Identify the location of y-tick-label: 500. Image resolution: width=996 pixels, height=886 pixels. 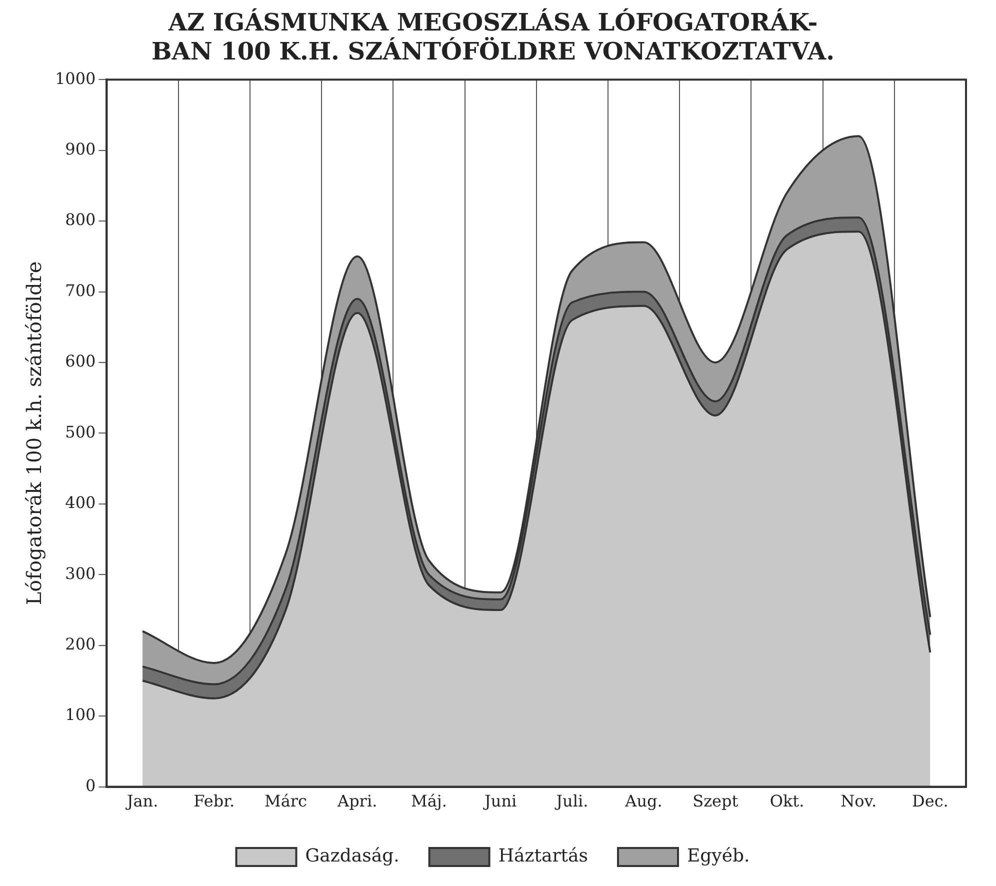
(80, 432).